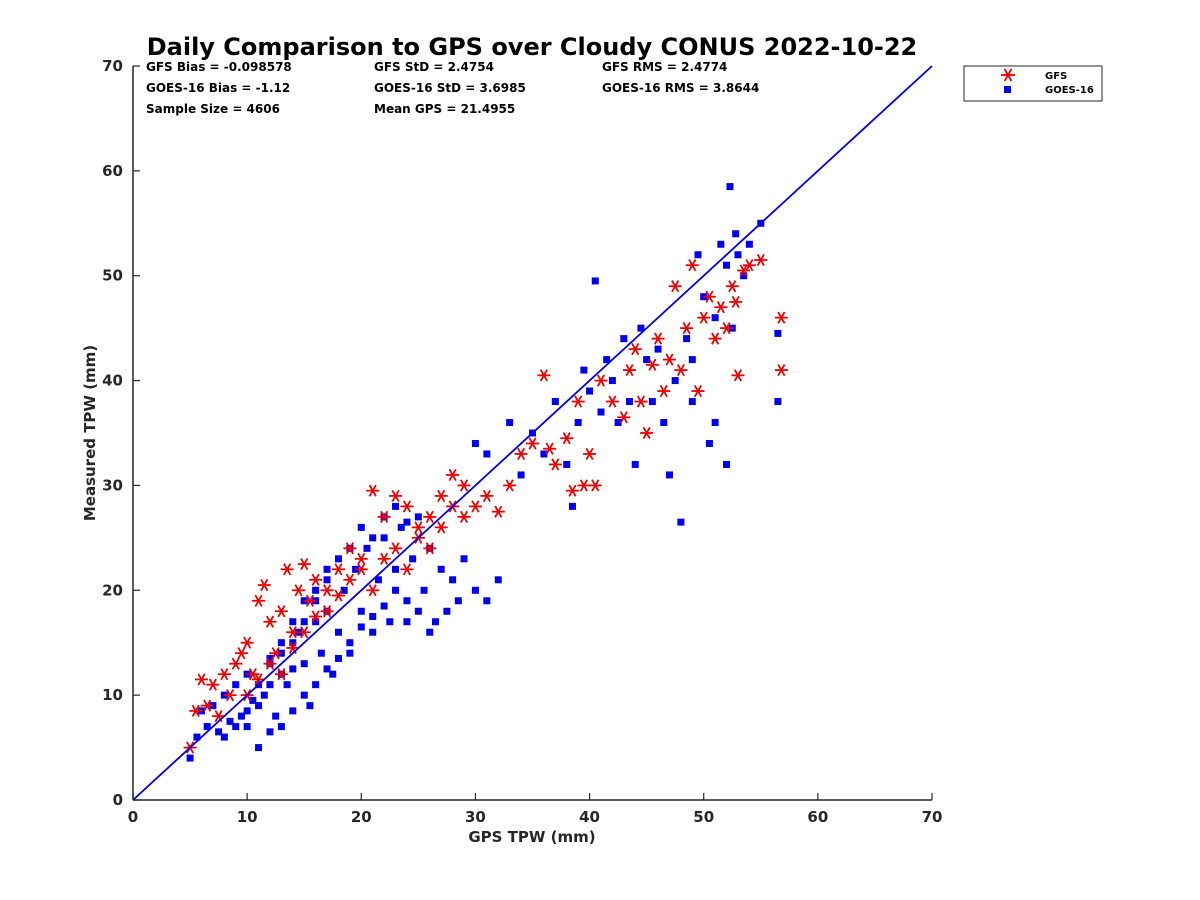  I want to click on y-axis-label: Measured TPW (mm), so click(90, 433).